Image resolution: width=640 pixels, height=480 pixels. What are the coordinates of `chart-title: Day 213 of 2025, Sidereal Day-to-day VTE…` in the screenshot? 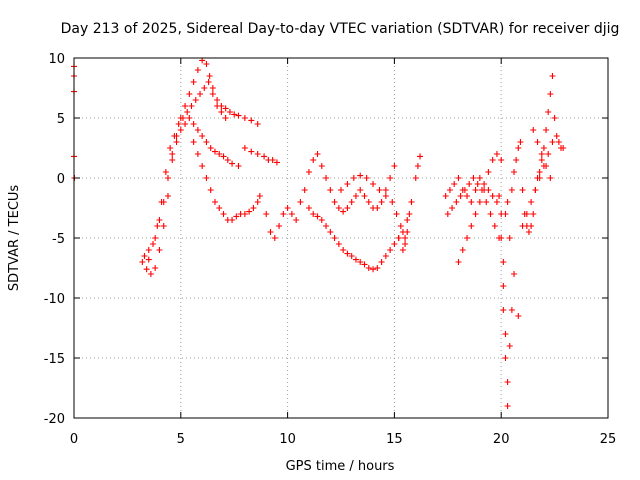 It's located at (340, 29).